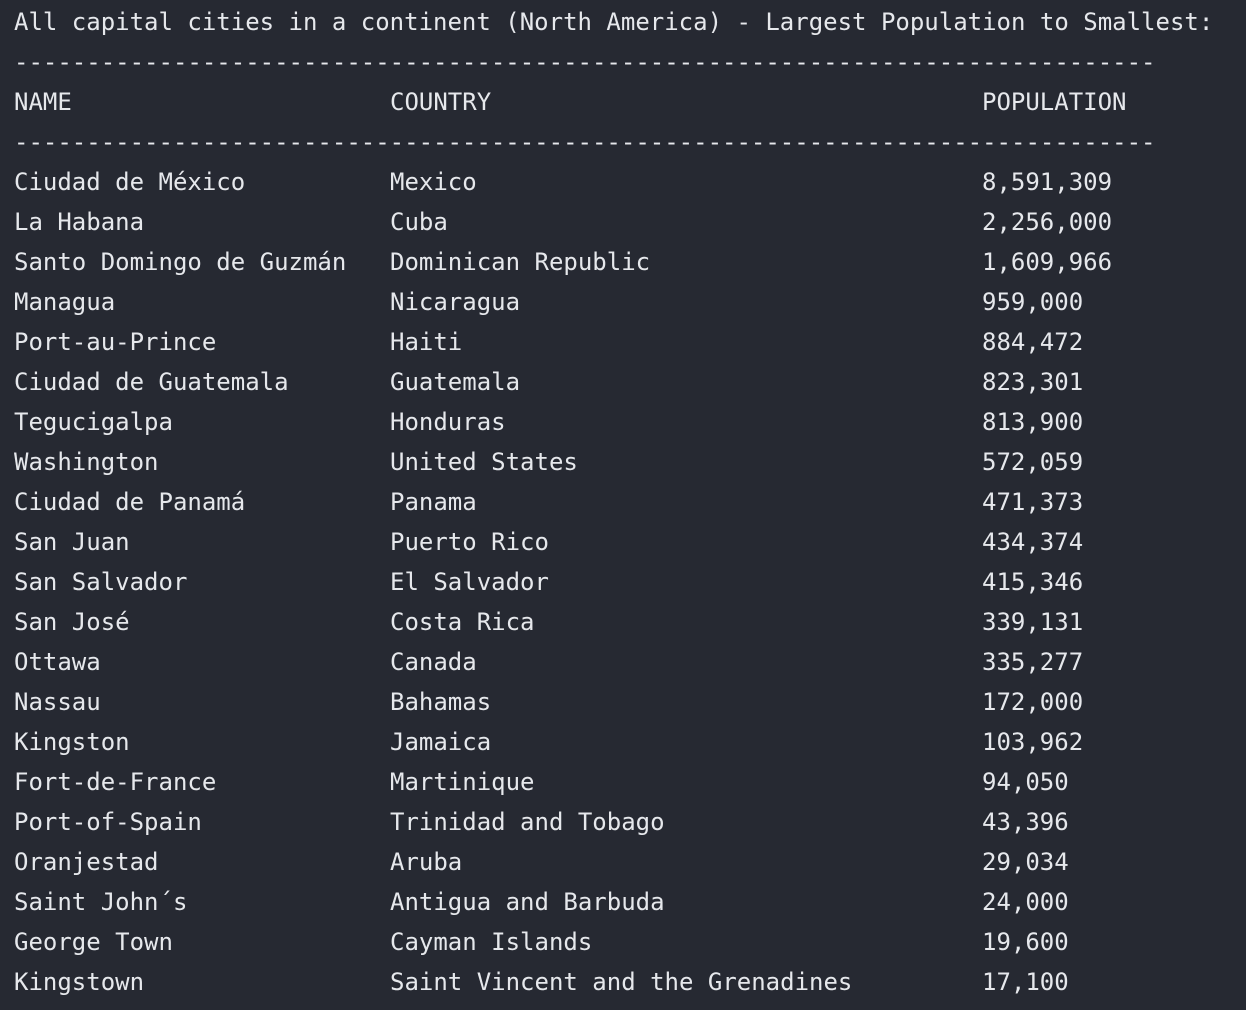 Image resolution: width=1246 pixels, height=1010 pixels. I want to click on city-name: La Habana, so click(79, 222).